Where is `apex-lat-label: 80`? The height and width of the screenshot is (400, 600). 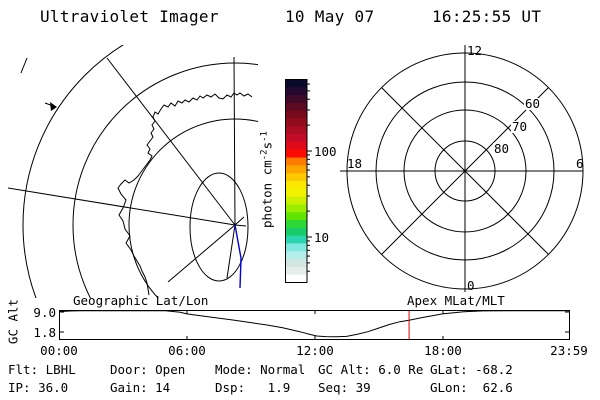 apex-lat-label: 80 is located at coordinates (501, 148).